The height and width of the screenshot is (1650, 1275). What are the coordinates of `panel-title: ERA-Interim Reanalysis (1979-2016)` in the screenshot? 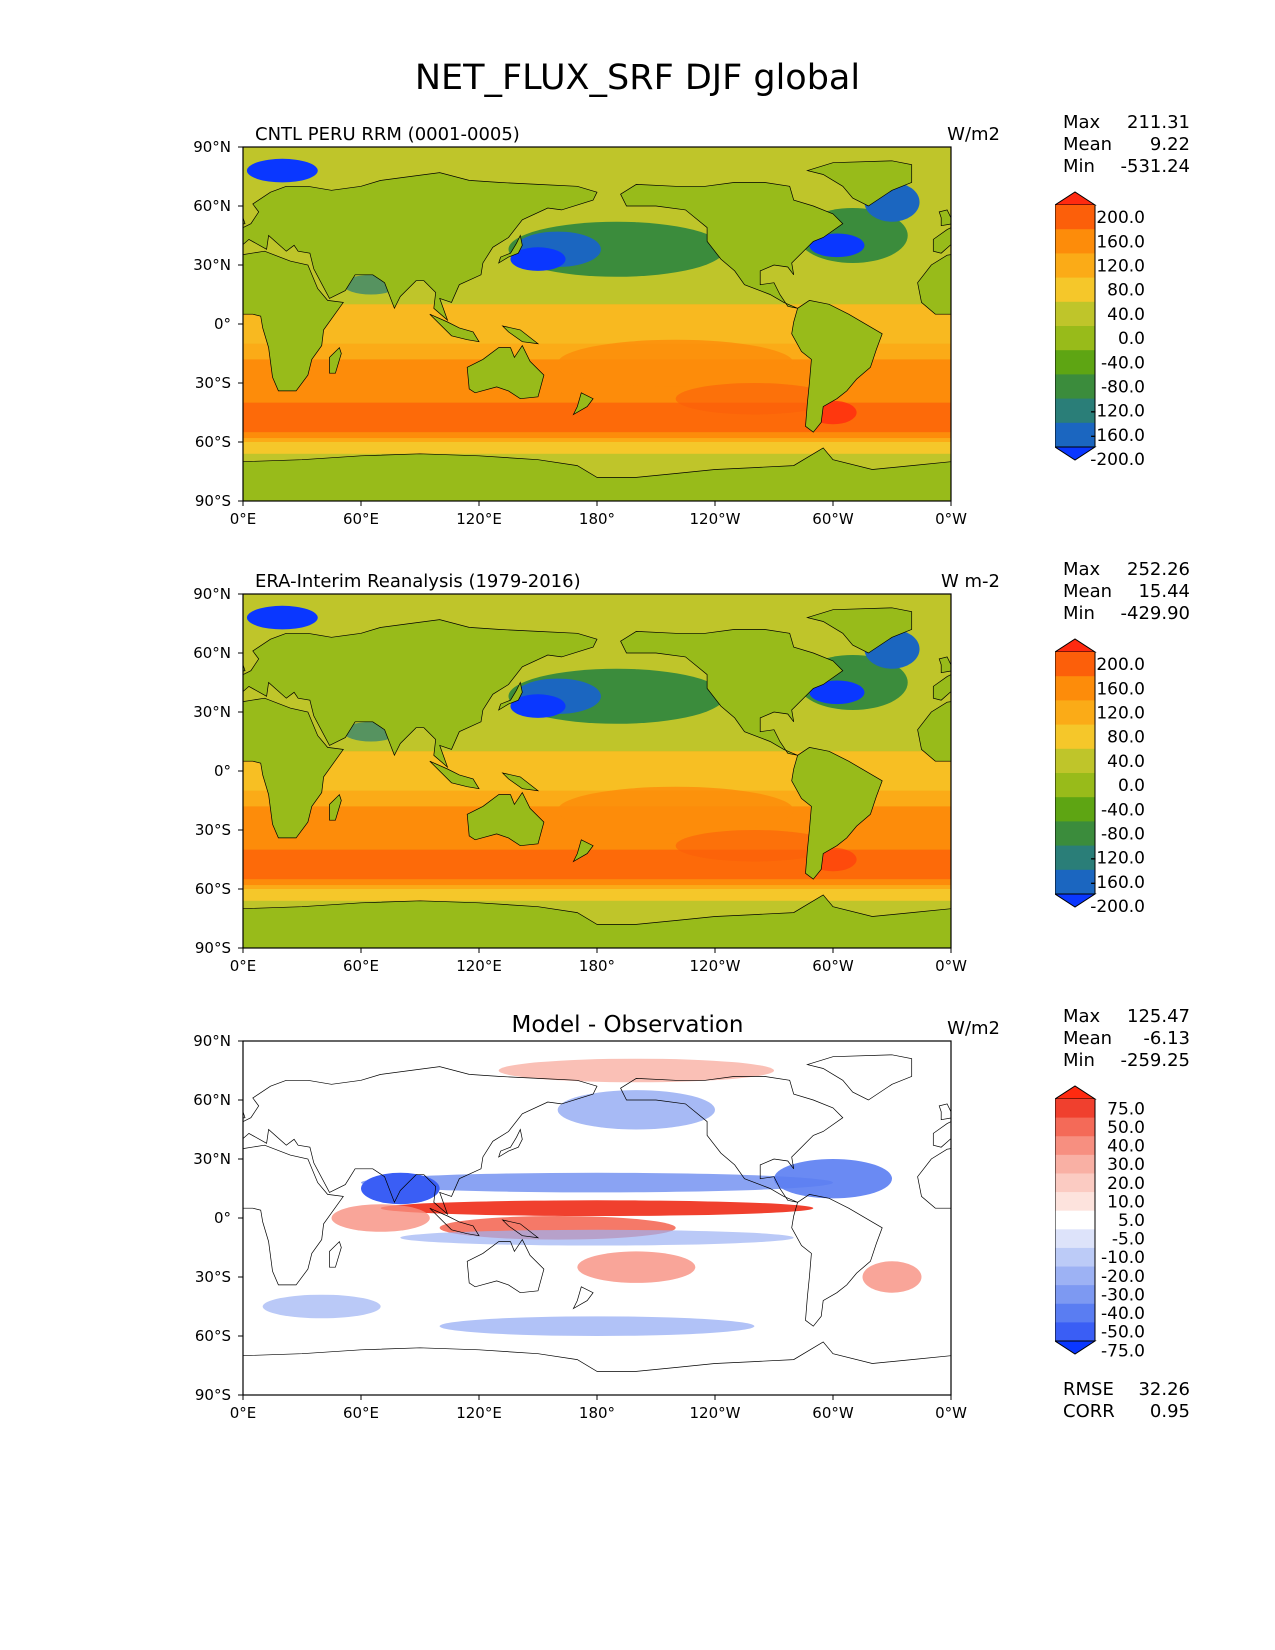 It's located at (418, 581).